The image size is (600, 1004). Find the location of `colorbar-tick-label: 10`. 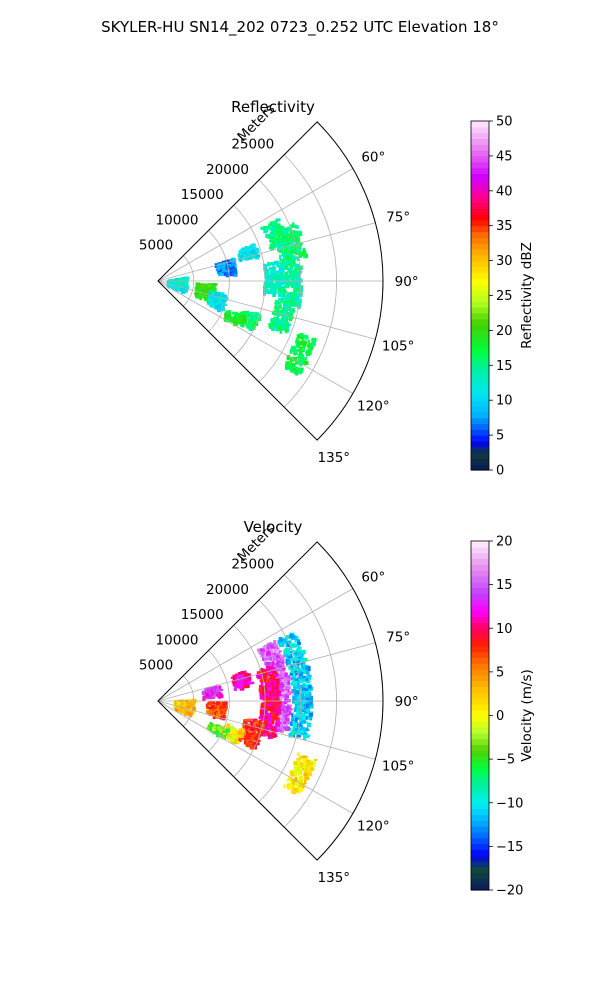

colorbar-tick-label: 10 is located at coordinates (504, 401).